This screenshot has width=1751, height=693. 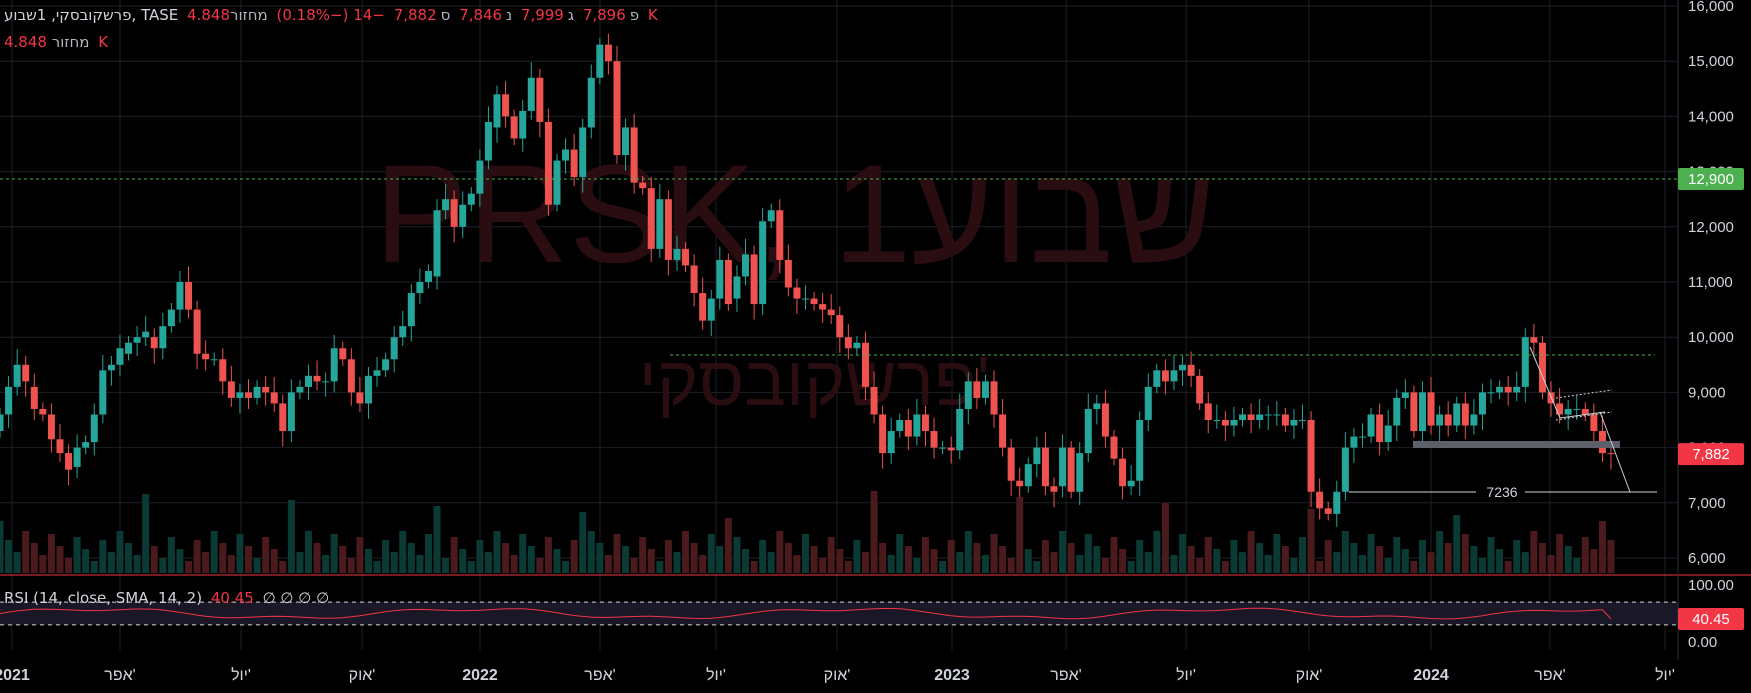 What do you see at coordinates (1711, 61) in the screenshot?
I see `price-tick-label: 15,000` at bounding box center [1711, 61].